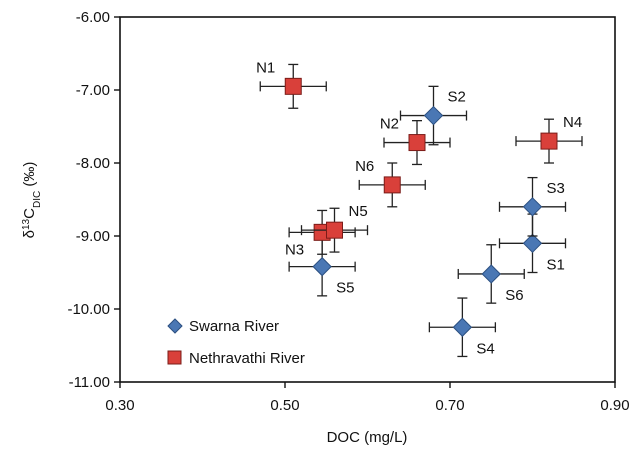  What do you see at coordinates (364, 166) in the screenshot?
I see `point-label: N6` at bounding box center [364, 166].